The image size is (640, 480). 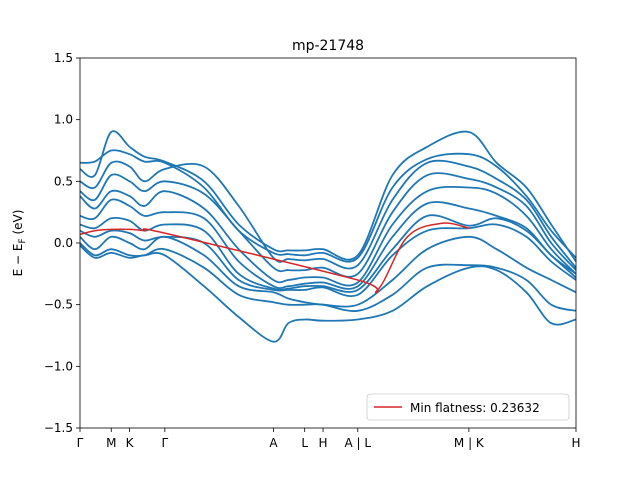 I want to click on x-tick-label: A | L, so click(x=357, y=443).